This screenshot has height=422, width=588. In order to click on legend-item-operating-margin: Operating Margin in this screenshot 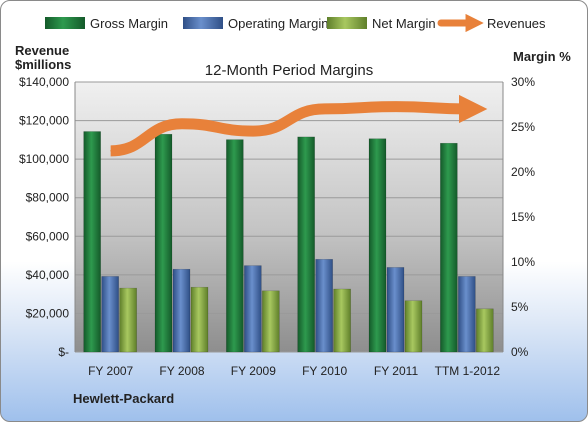, I will do `click(255, 23)`.